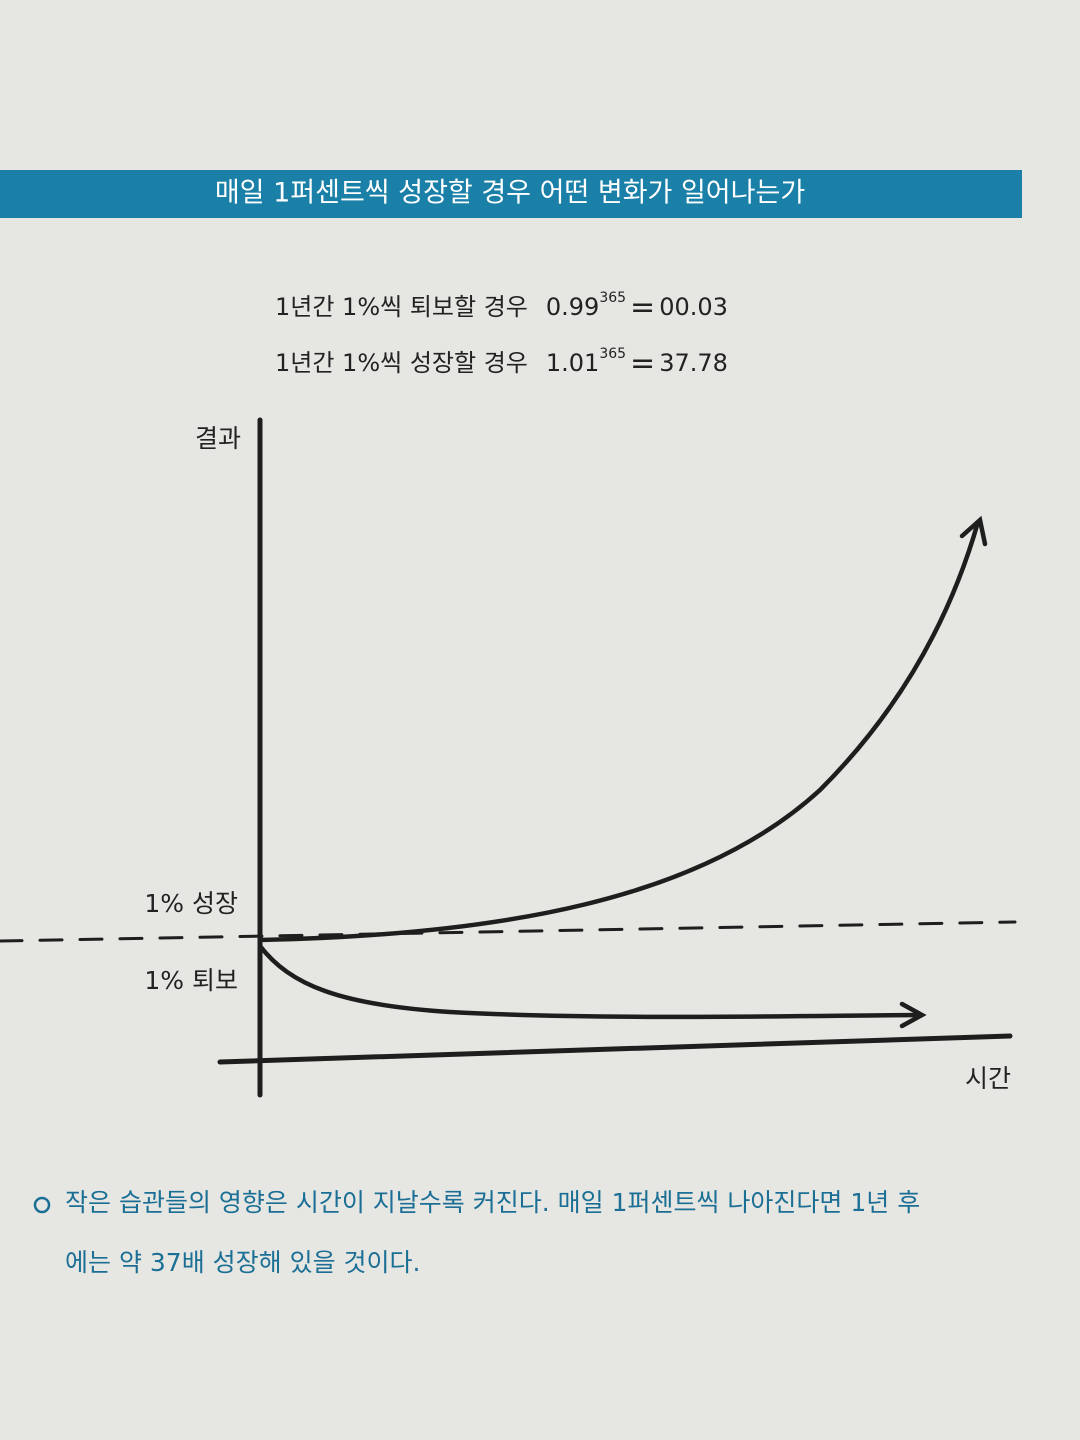 The width and height of the screenshot is (1080, 1440). I want to click on caption-line: 에는 약 37배 성장해 있을 것이다., so click(243, 1262).